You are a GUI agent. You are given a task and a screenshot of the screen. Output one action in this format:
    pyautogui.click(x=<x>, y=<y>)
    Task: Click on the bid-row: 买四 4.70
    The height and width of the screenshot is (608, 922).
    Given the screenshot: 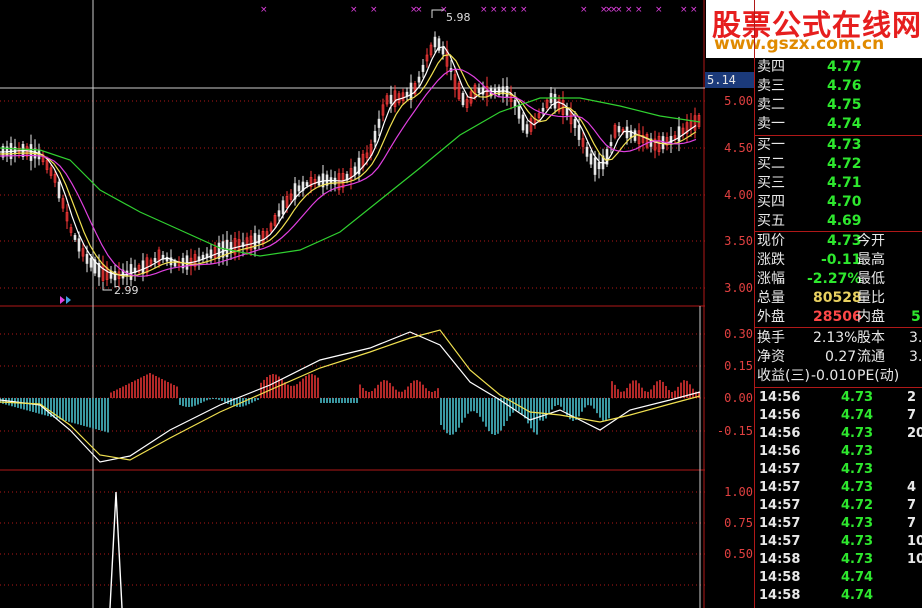 What is the action you would take?
    pyautogui.click(x=838, y=202)
    